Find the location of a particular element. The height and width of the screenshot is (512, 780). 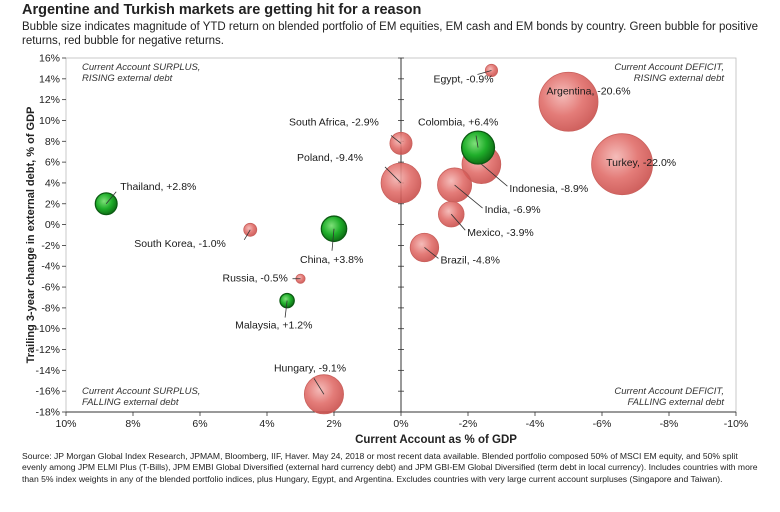

y-tick-label: 16% is located at coordinates (49, 59).